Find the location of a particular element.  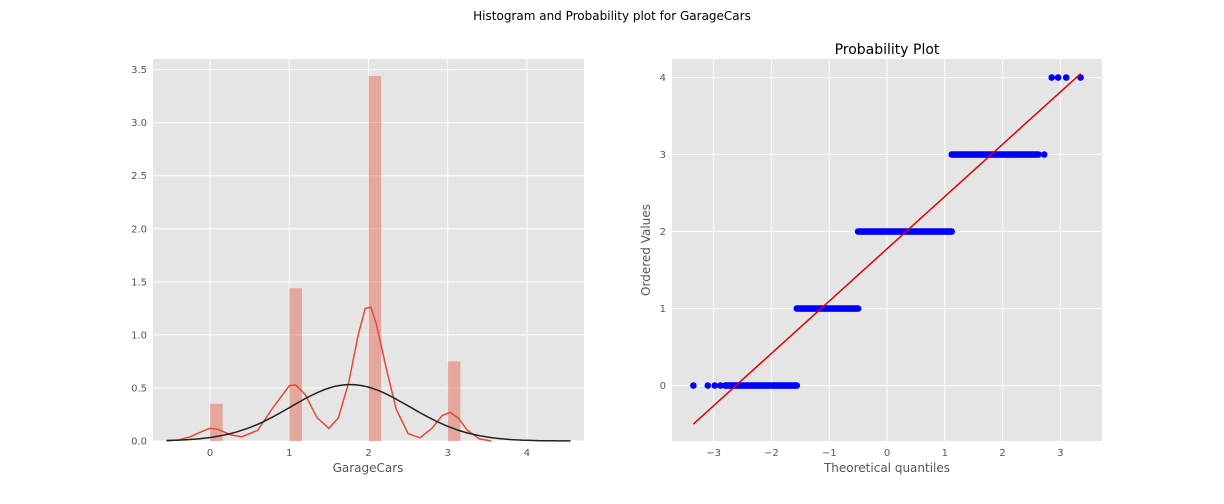

probability-plot-y-tick-label: 4 is located at coordinates (663, 78).